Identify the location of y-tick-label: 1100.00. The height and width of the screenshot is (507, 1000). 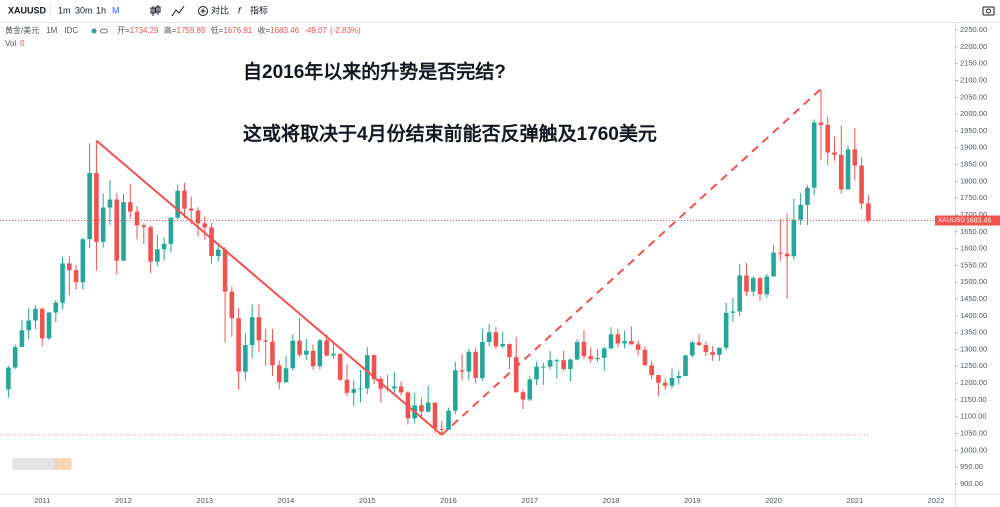
(973, 416).